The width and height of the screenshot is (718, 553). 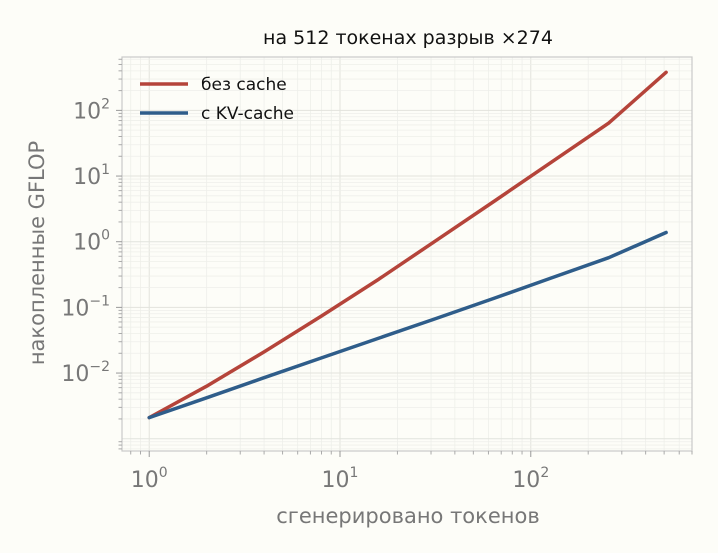 I want to click on x-axis-label: сгенерировано токенов, so click(x=407, y=516).